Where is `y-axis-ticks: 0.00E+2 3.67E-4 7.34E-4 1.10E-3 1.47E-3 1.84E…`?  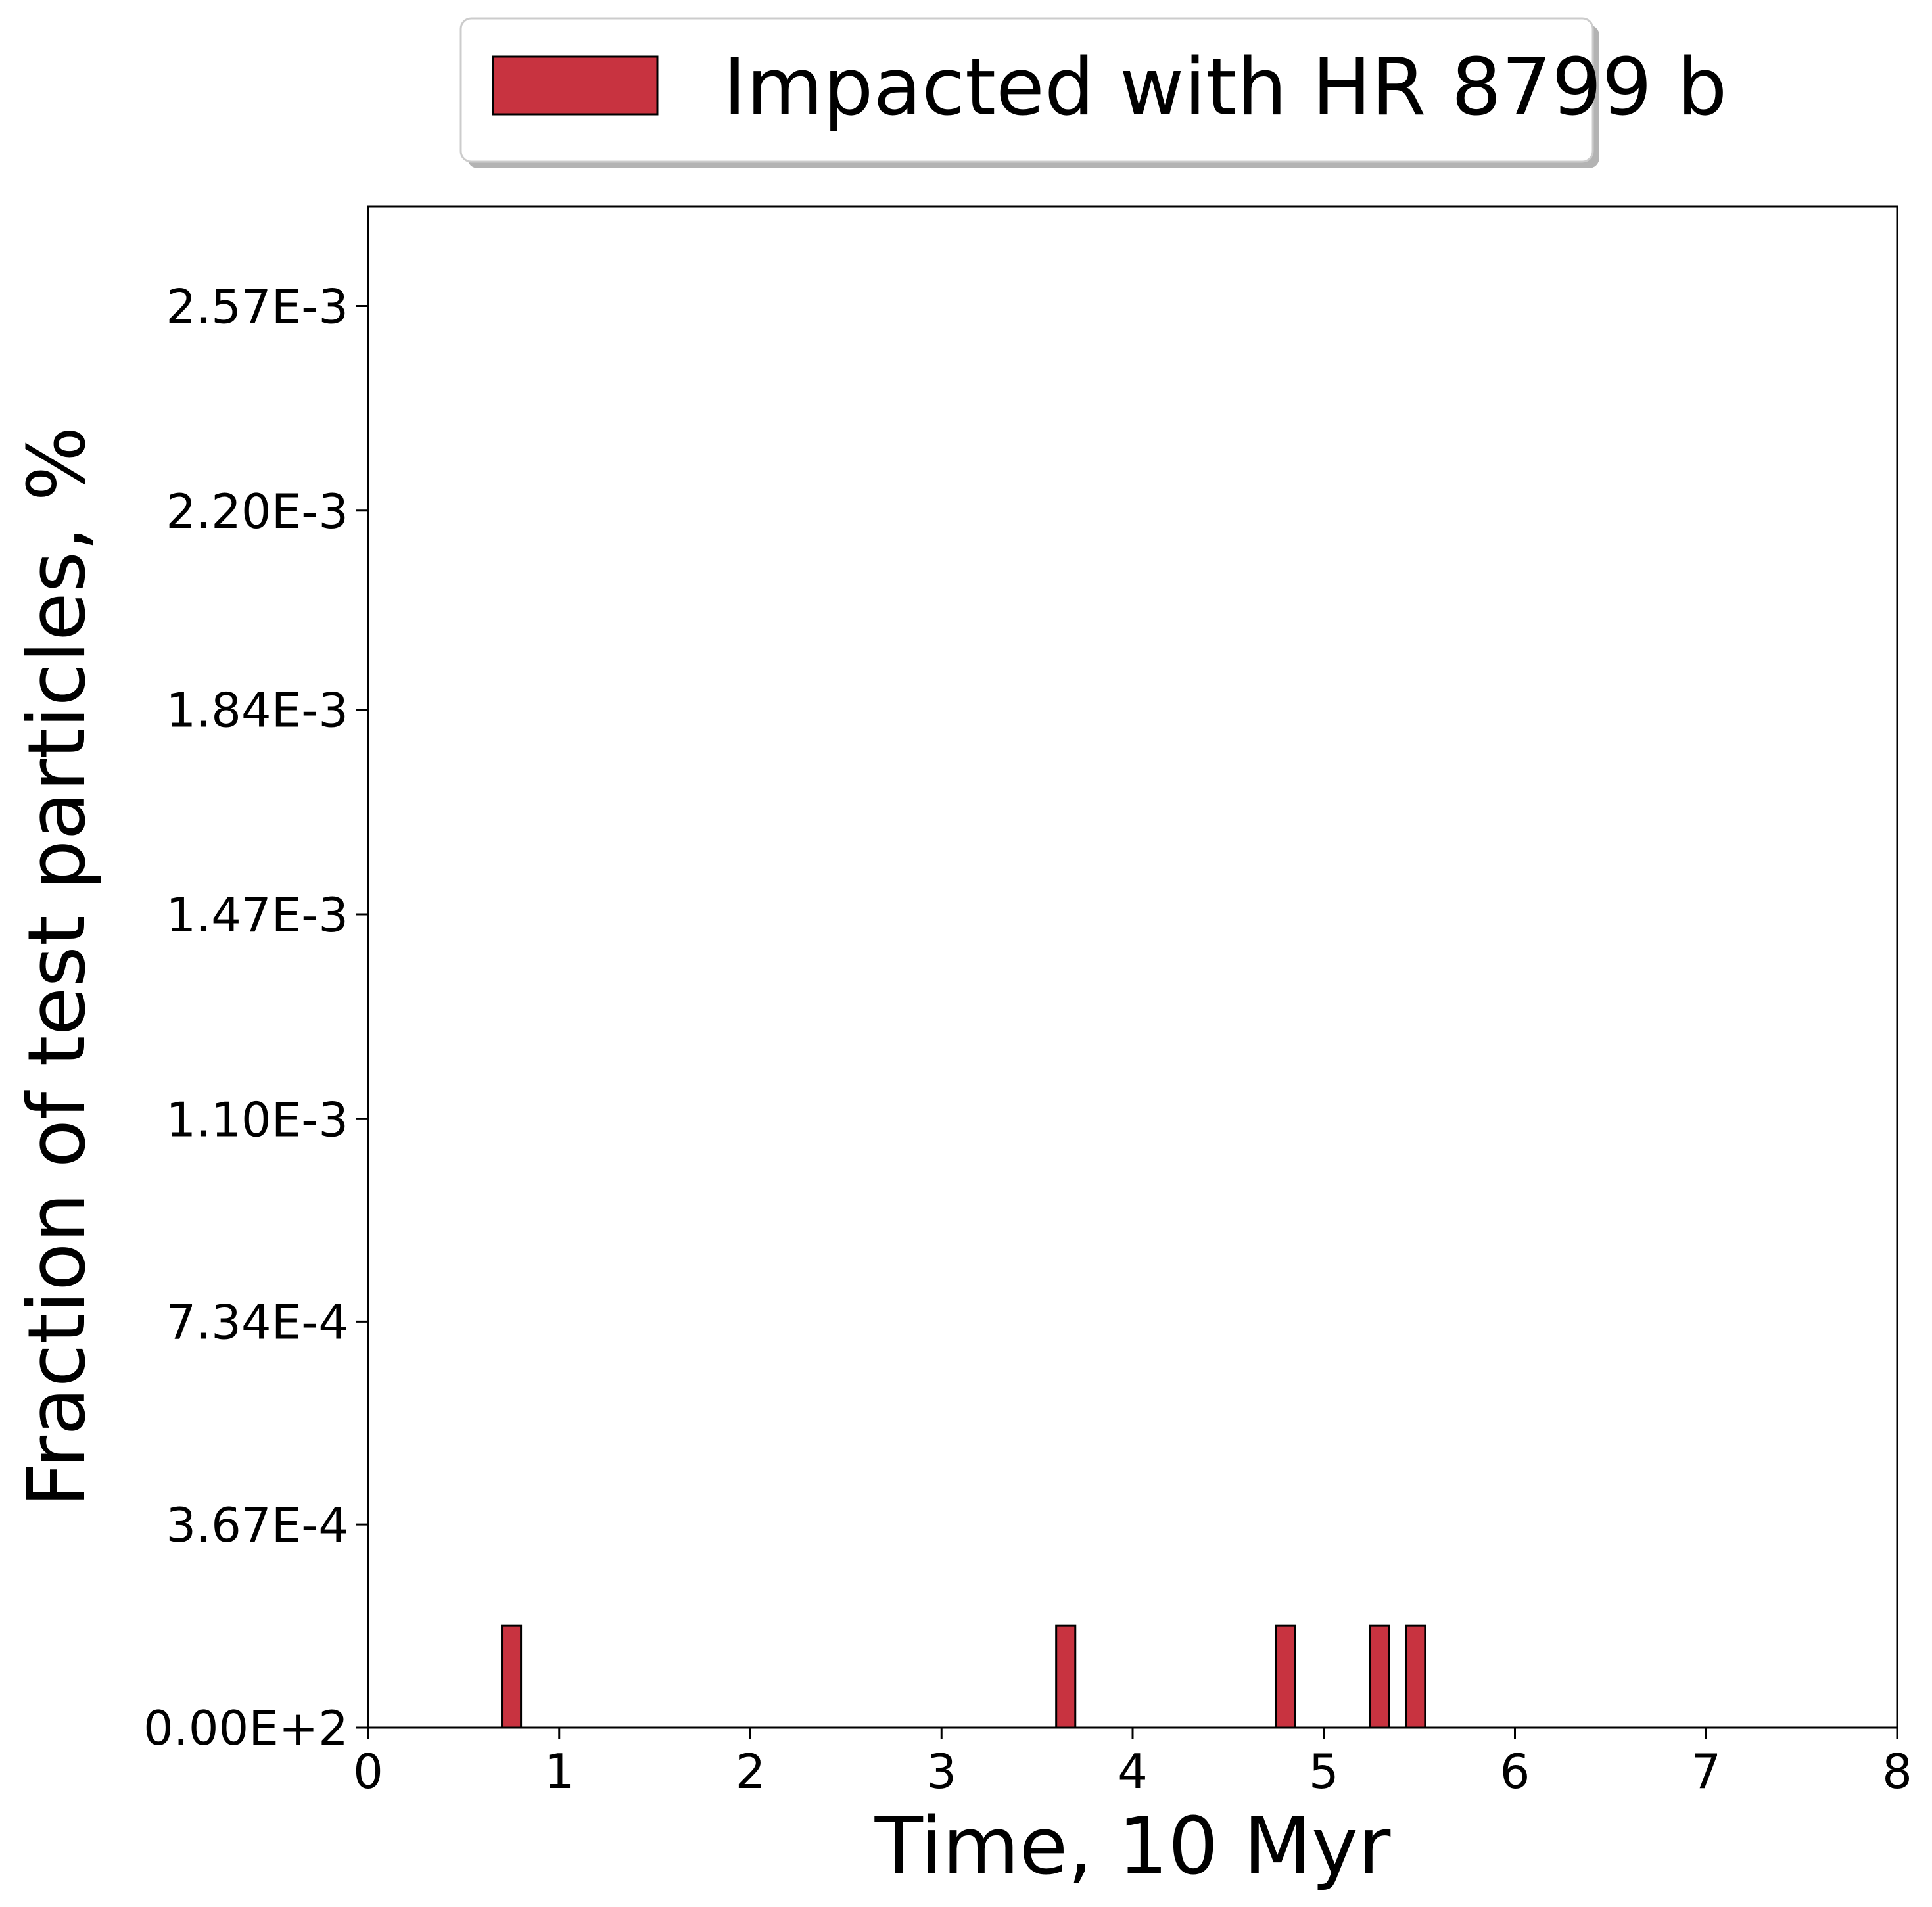 y-axis-ticks: 0.00E+2 3.67E-4 7.34E-4 1.10E-3 1.47E-3 1.84E… is located at coordinates (256, 1017).